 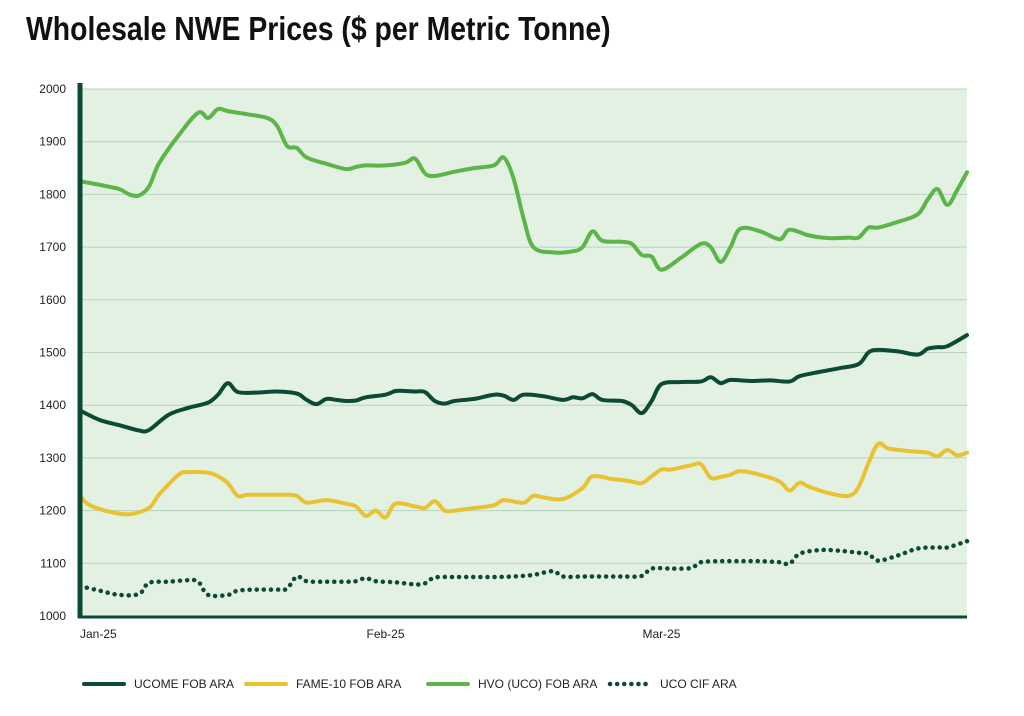 I want to click on legend-label-fame-10-fob-ara: FAME-10 FOB ARA, so click(x=348, y=684).